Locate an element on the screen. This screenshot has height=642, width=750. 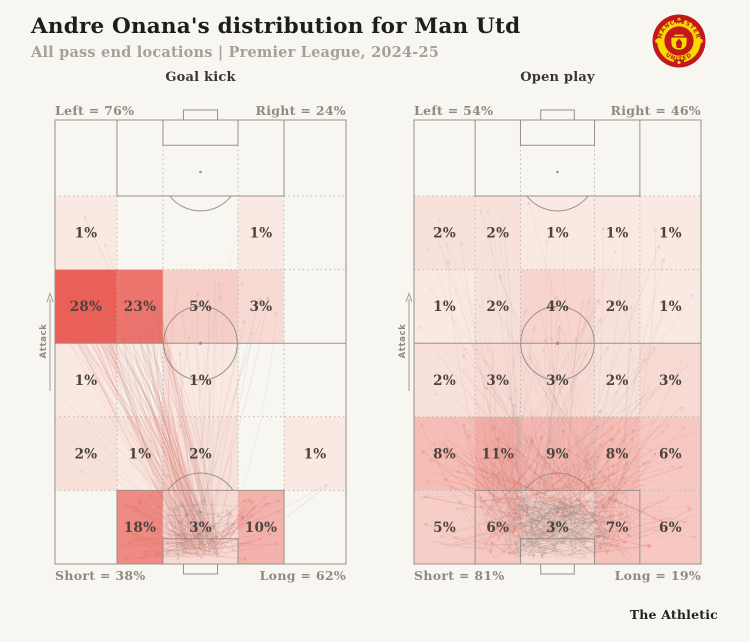
left-split-label: Left = 54% is located at coordinates (454, 110).